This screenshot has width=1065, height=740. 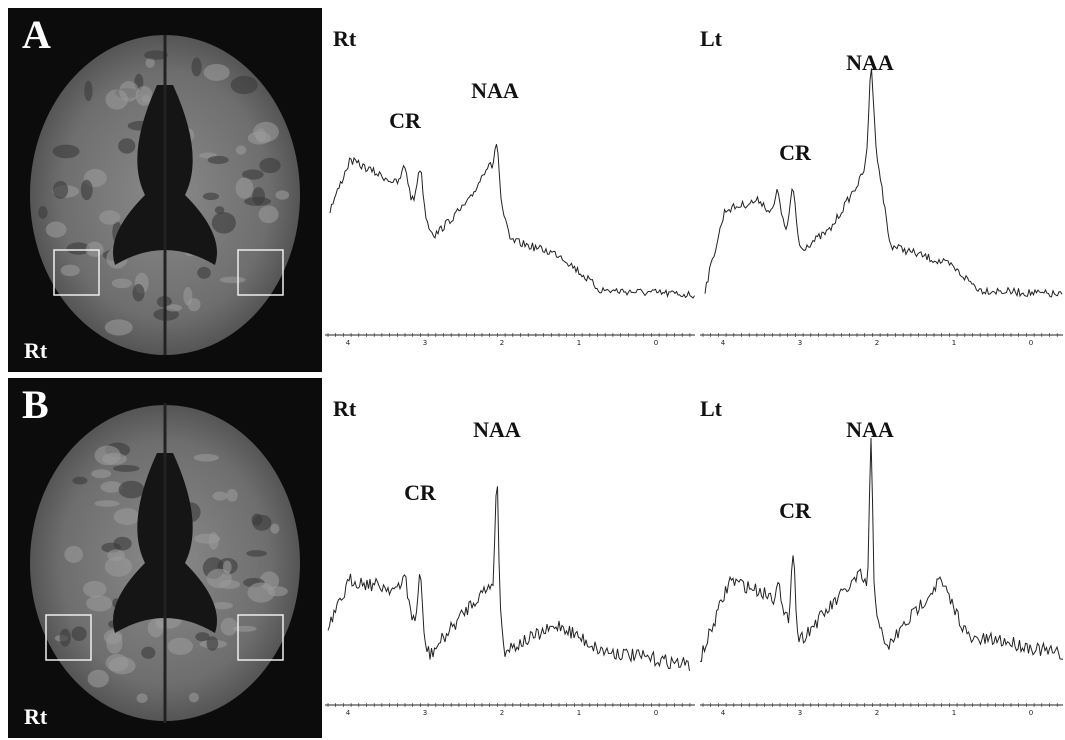 What do you see at coordinates (35, 404) in the screenshot?
I see `panel-label: B` at bounding box center [35, 404].